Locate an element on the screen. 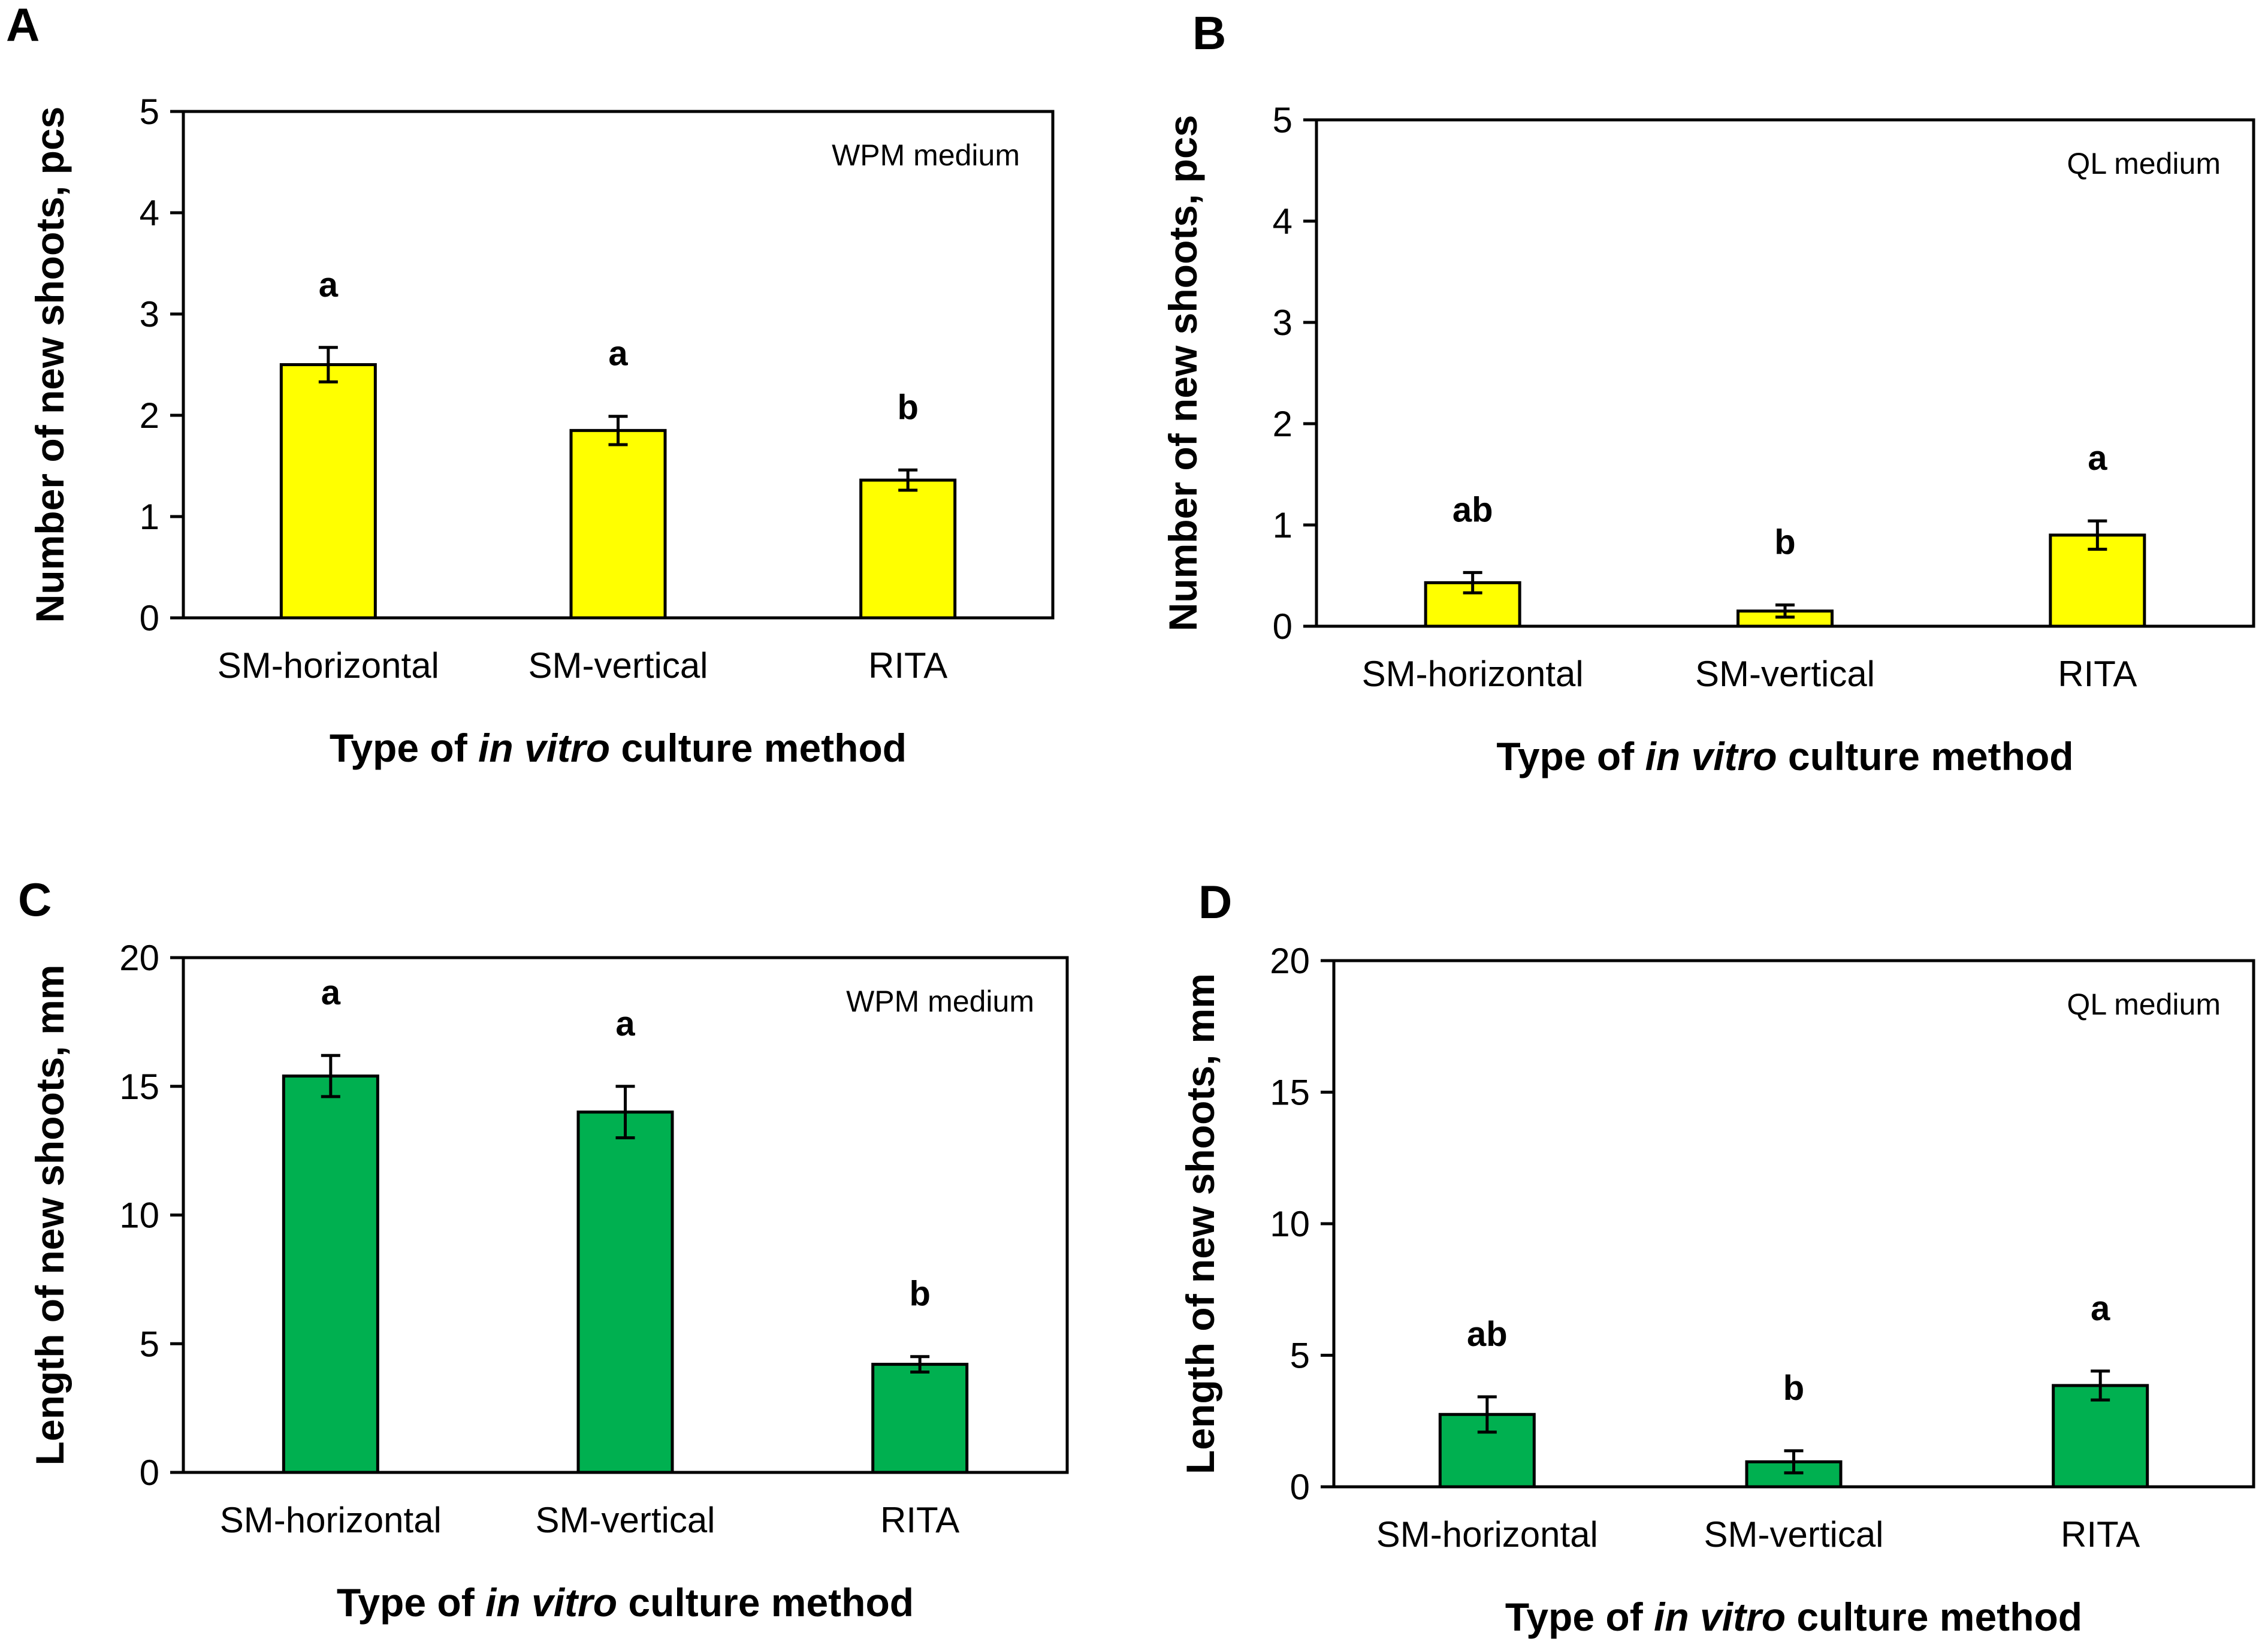 The image size is (2268, 1648). panel-letter: B is located at coordinates (1209, 33).